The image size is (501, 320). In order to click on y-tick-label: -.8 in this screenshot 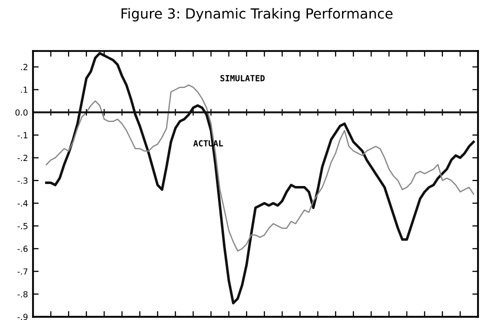, I will do `click(23, 294)`.